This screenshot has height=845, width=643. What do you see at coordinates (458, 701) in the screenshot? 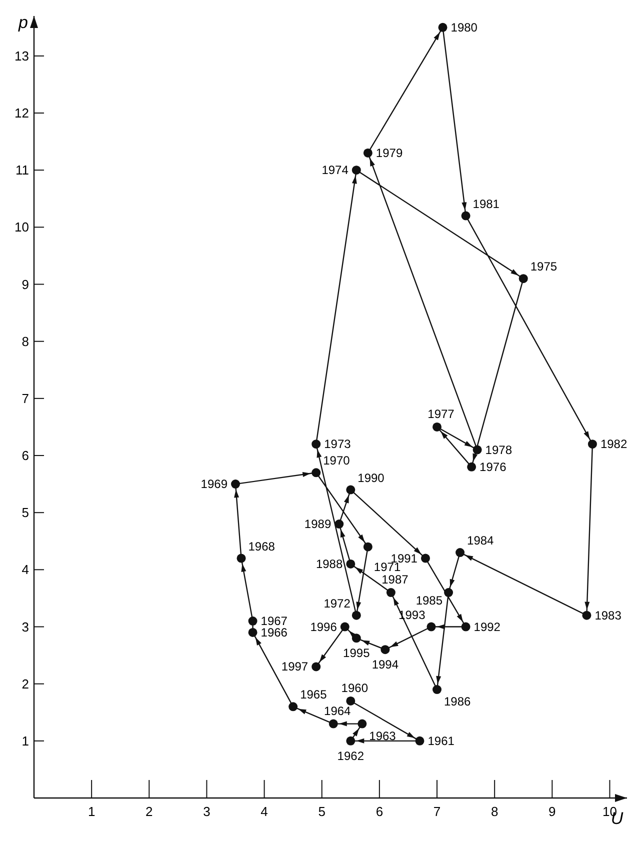
I see `annotation: 1986` at bounding box center [458, 701].